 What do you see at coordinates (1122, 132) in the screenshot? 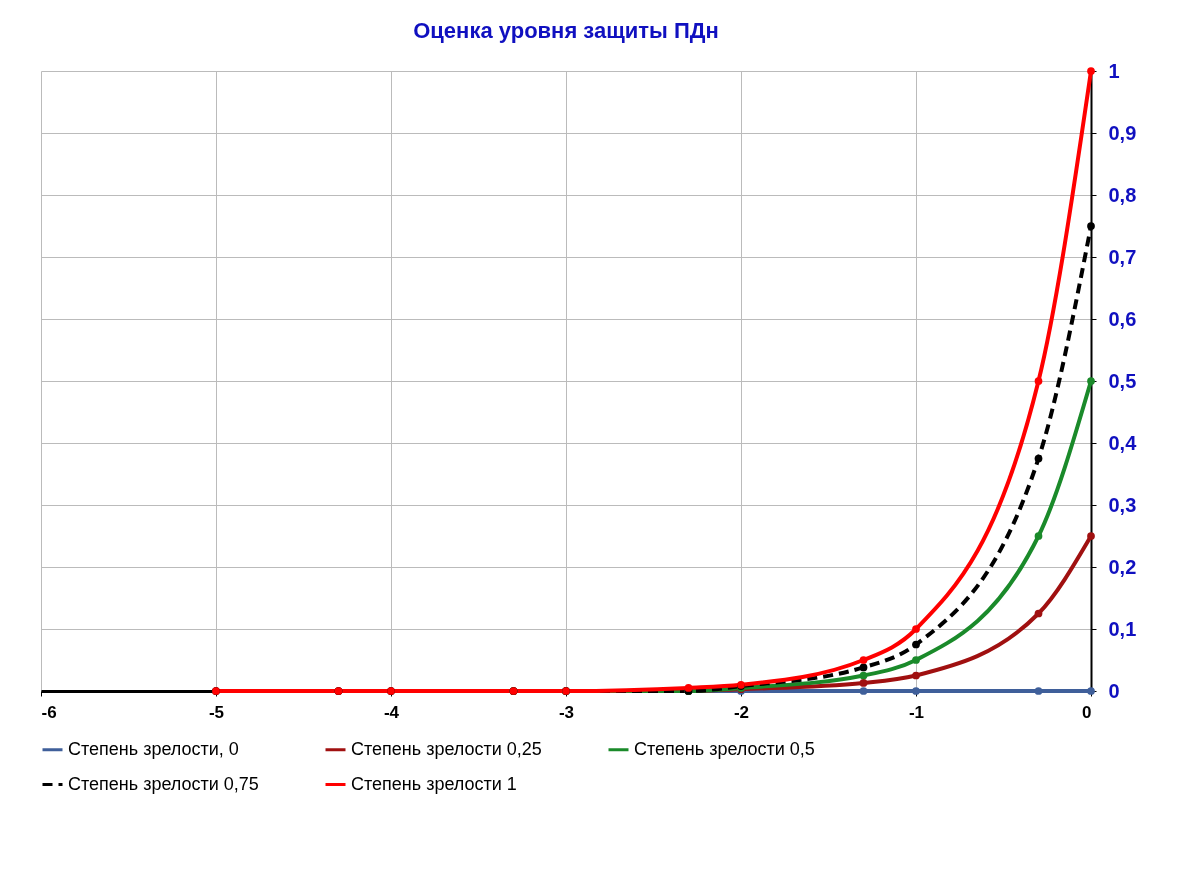
I see `y-tick-label: 0,9` at bounding box center [1122, 132].